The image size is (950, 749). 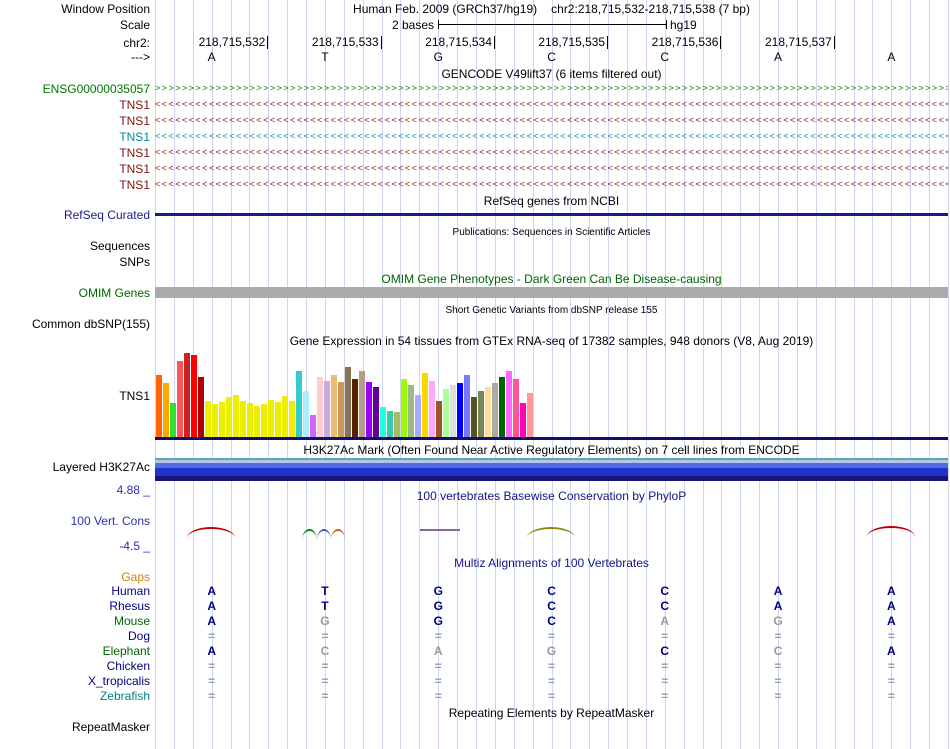 I want to click on publications-snps-label: SNPs, so click(x=134, y=262).